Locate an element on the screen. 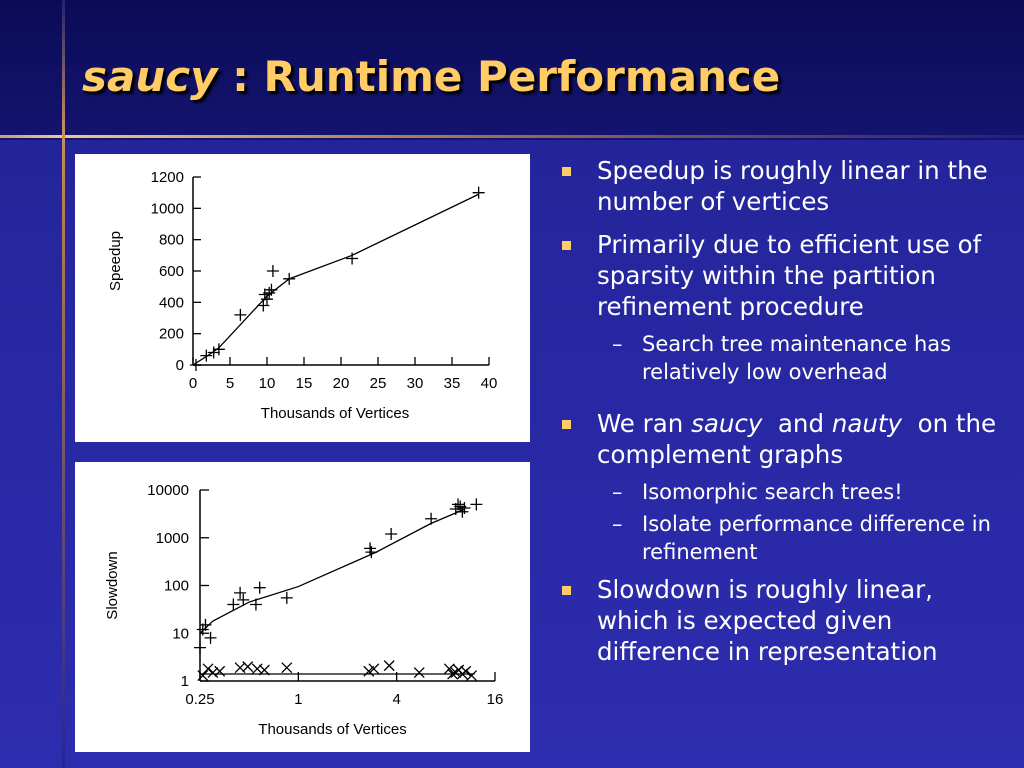  x-tick-label: 40 is located at coordinates (489, 383).